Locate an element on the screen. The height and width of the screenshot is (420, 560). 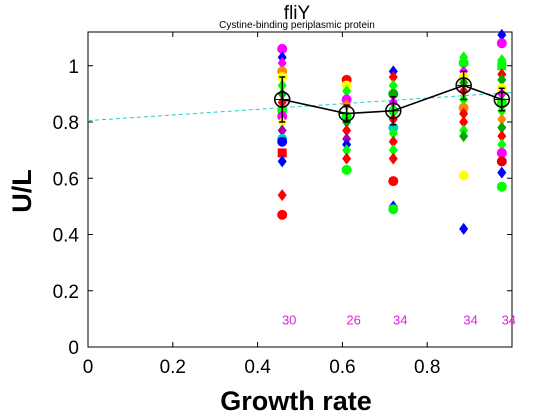
y-tick-label: 0.4 is located at coordinates (66, 236).